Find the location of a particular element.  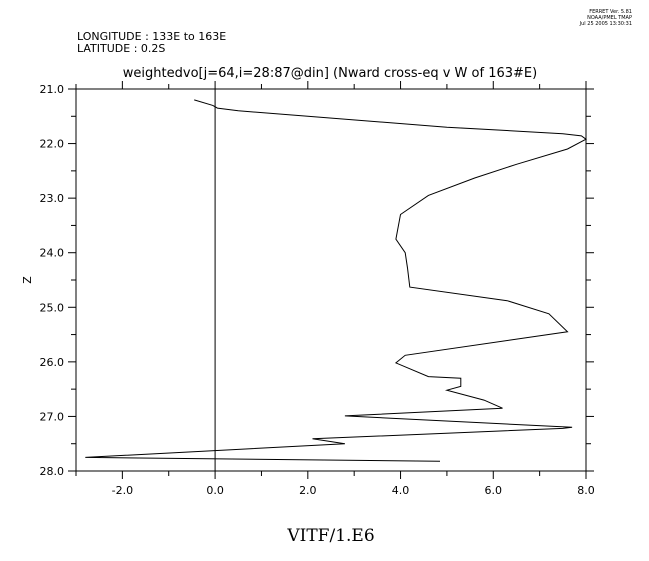

y-tick-label: 28.0 is located at coordinates (52, 471).